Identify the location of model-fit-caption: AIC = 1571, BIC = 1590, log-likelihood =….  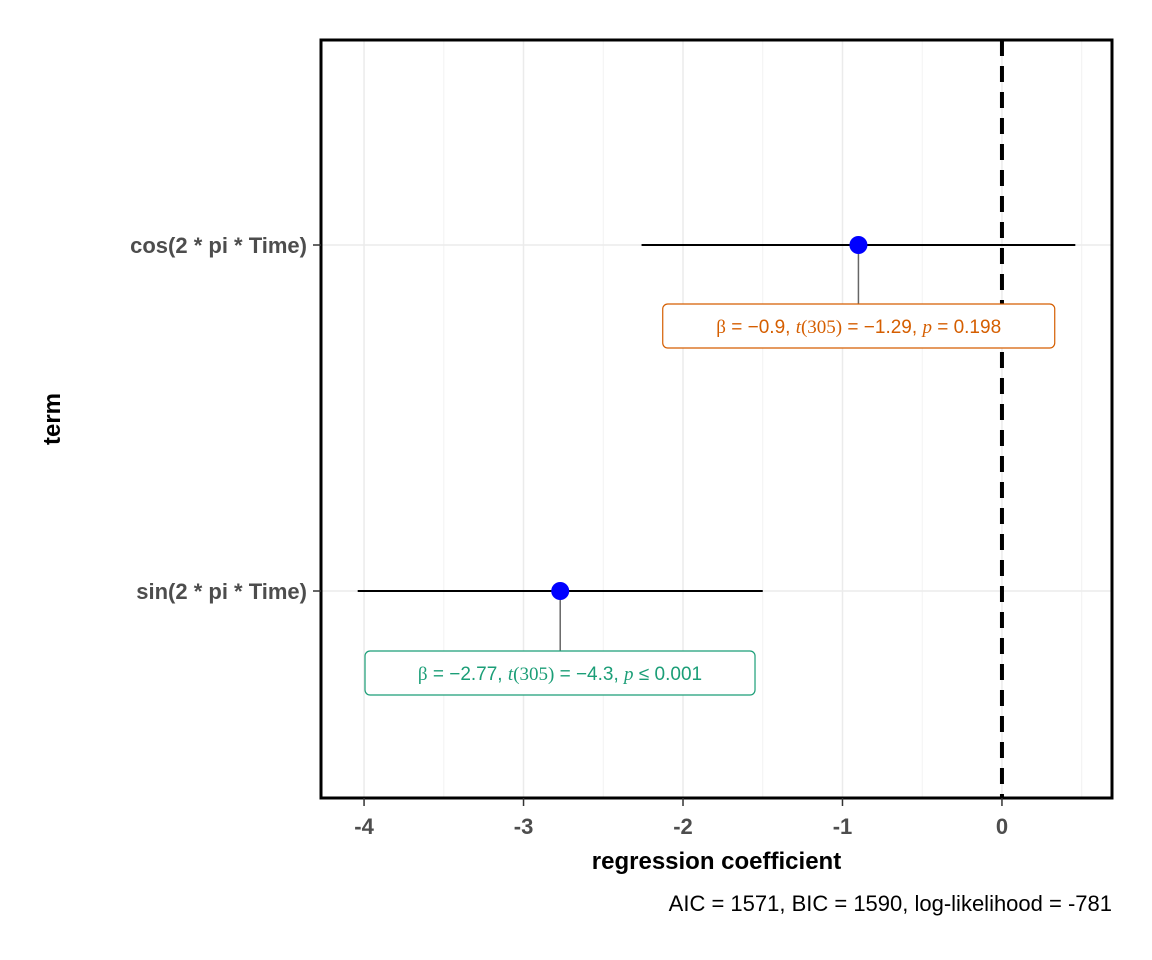
(890, 903).